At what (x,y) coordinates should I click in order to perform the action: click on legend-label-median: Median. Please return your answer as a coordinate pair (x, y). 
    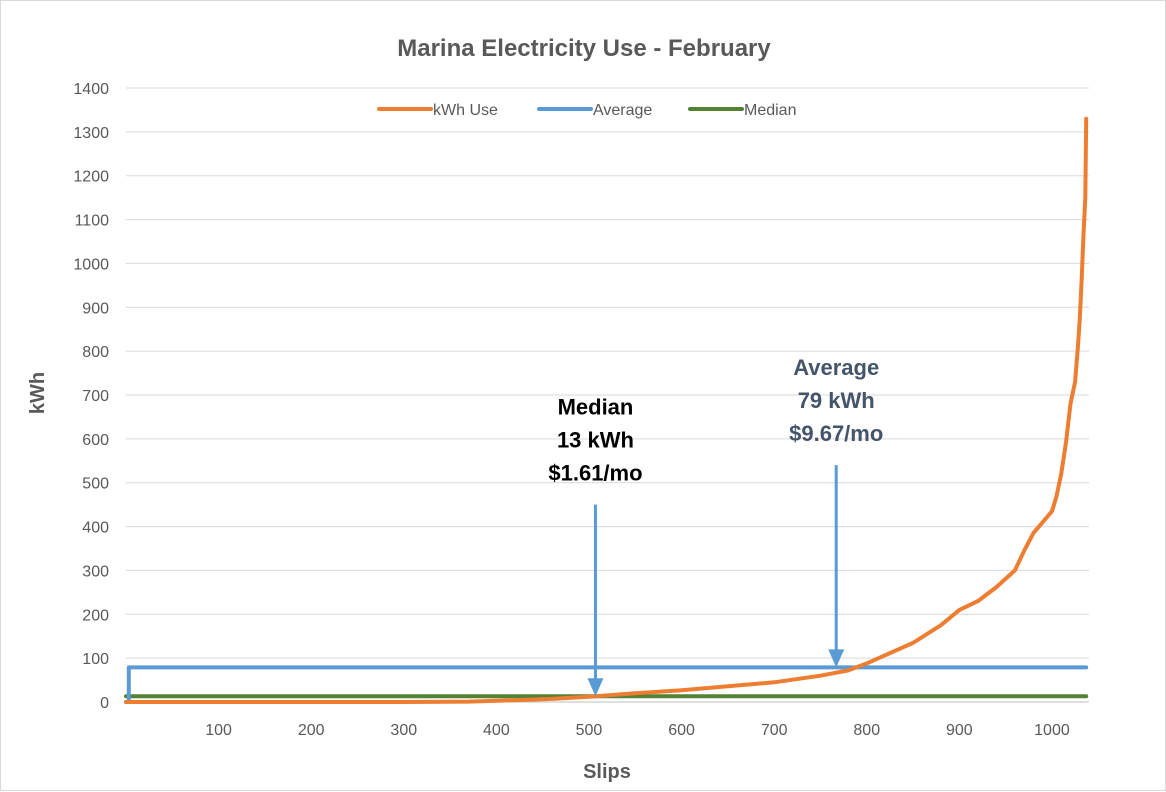
    Looking at the image, I should click on (770, 110).